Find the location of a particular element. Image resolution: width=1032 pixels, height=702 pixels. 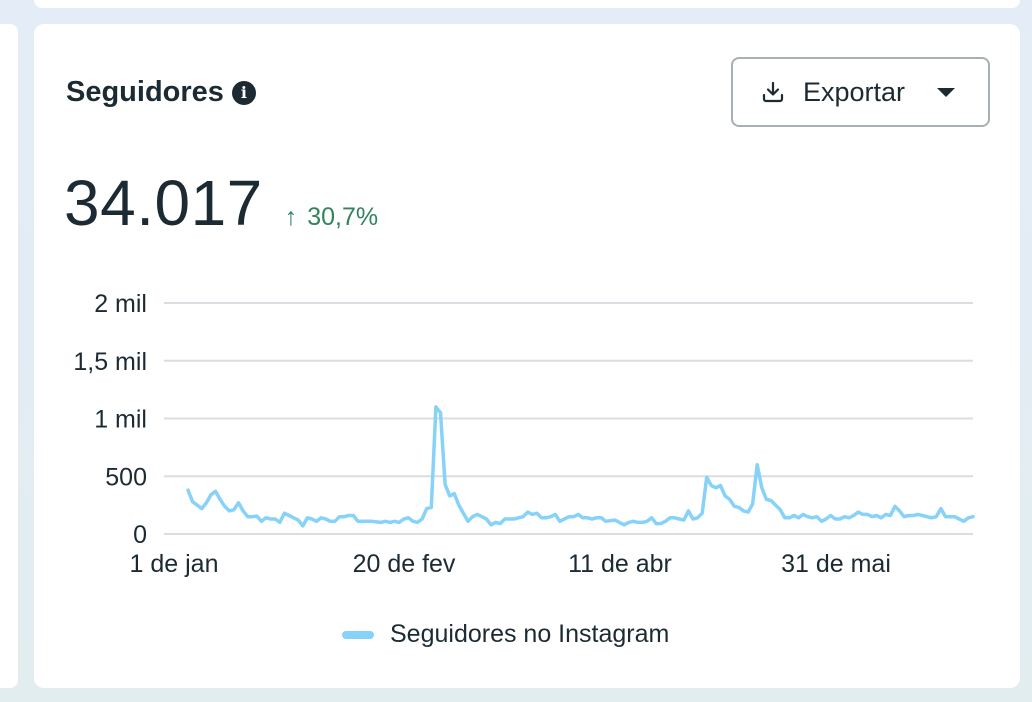

y-axis-label: 500 is located at coordinates (126, 477).